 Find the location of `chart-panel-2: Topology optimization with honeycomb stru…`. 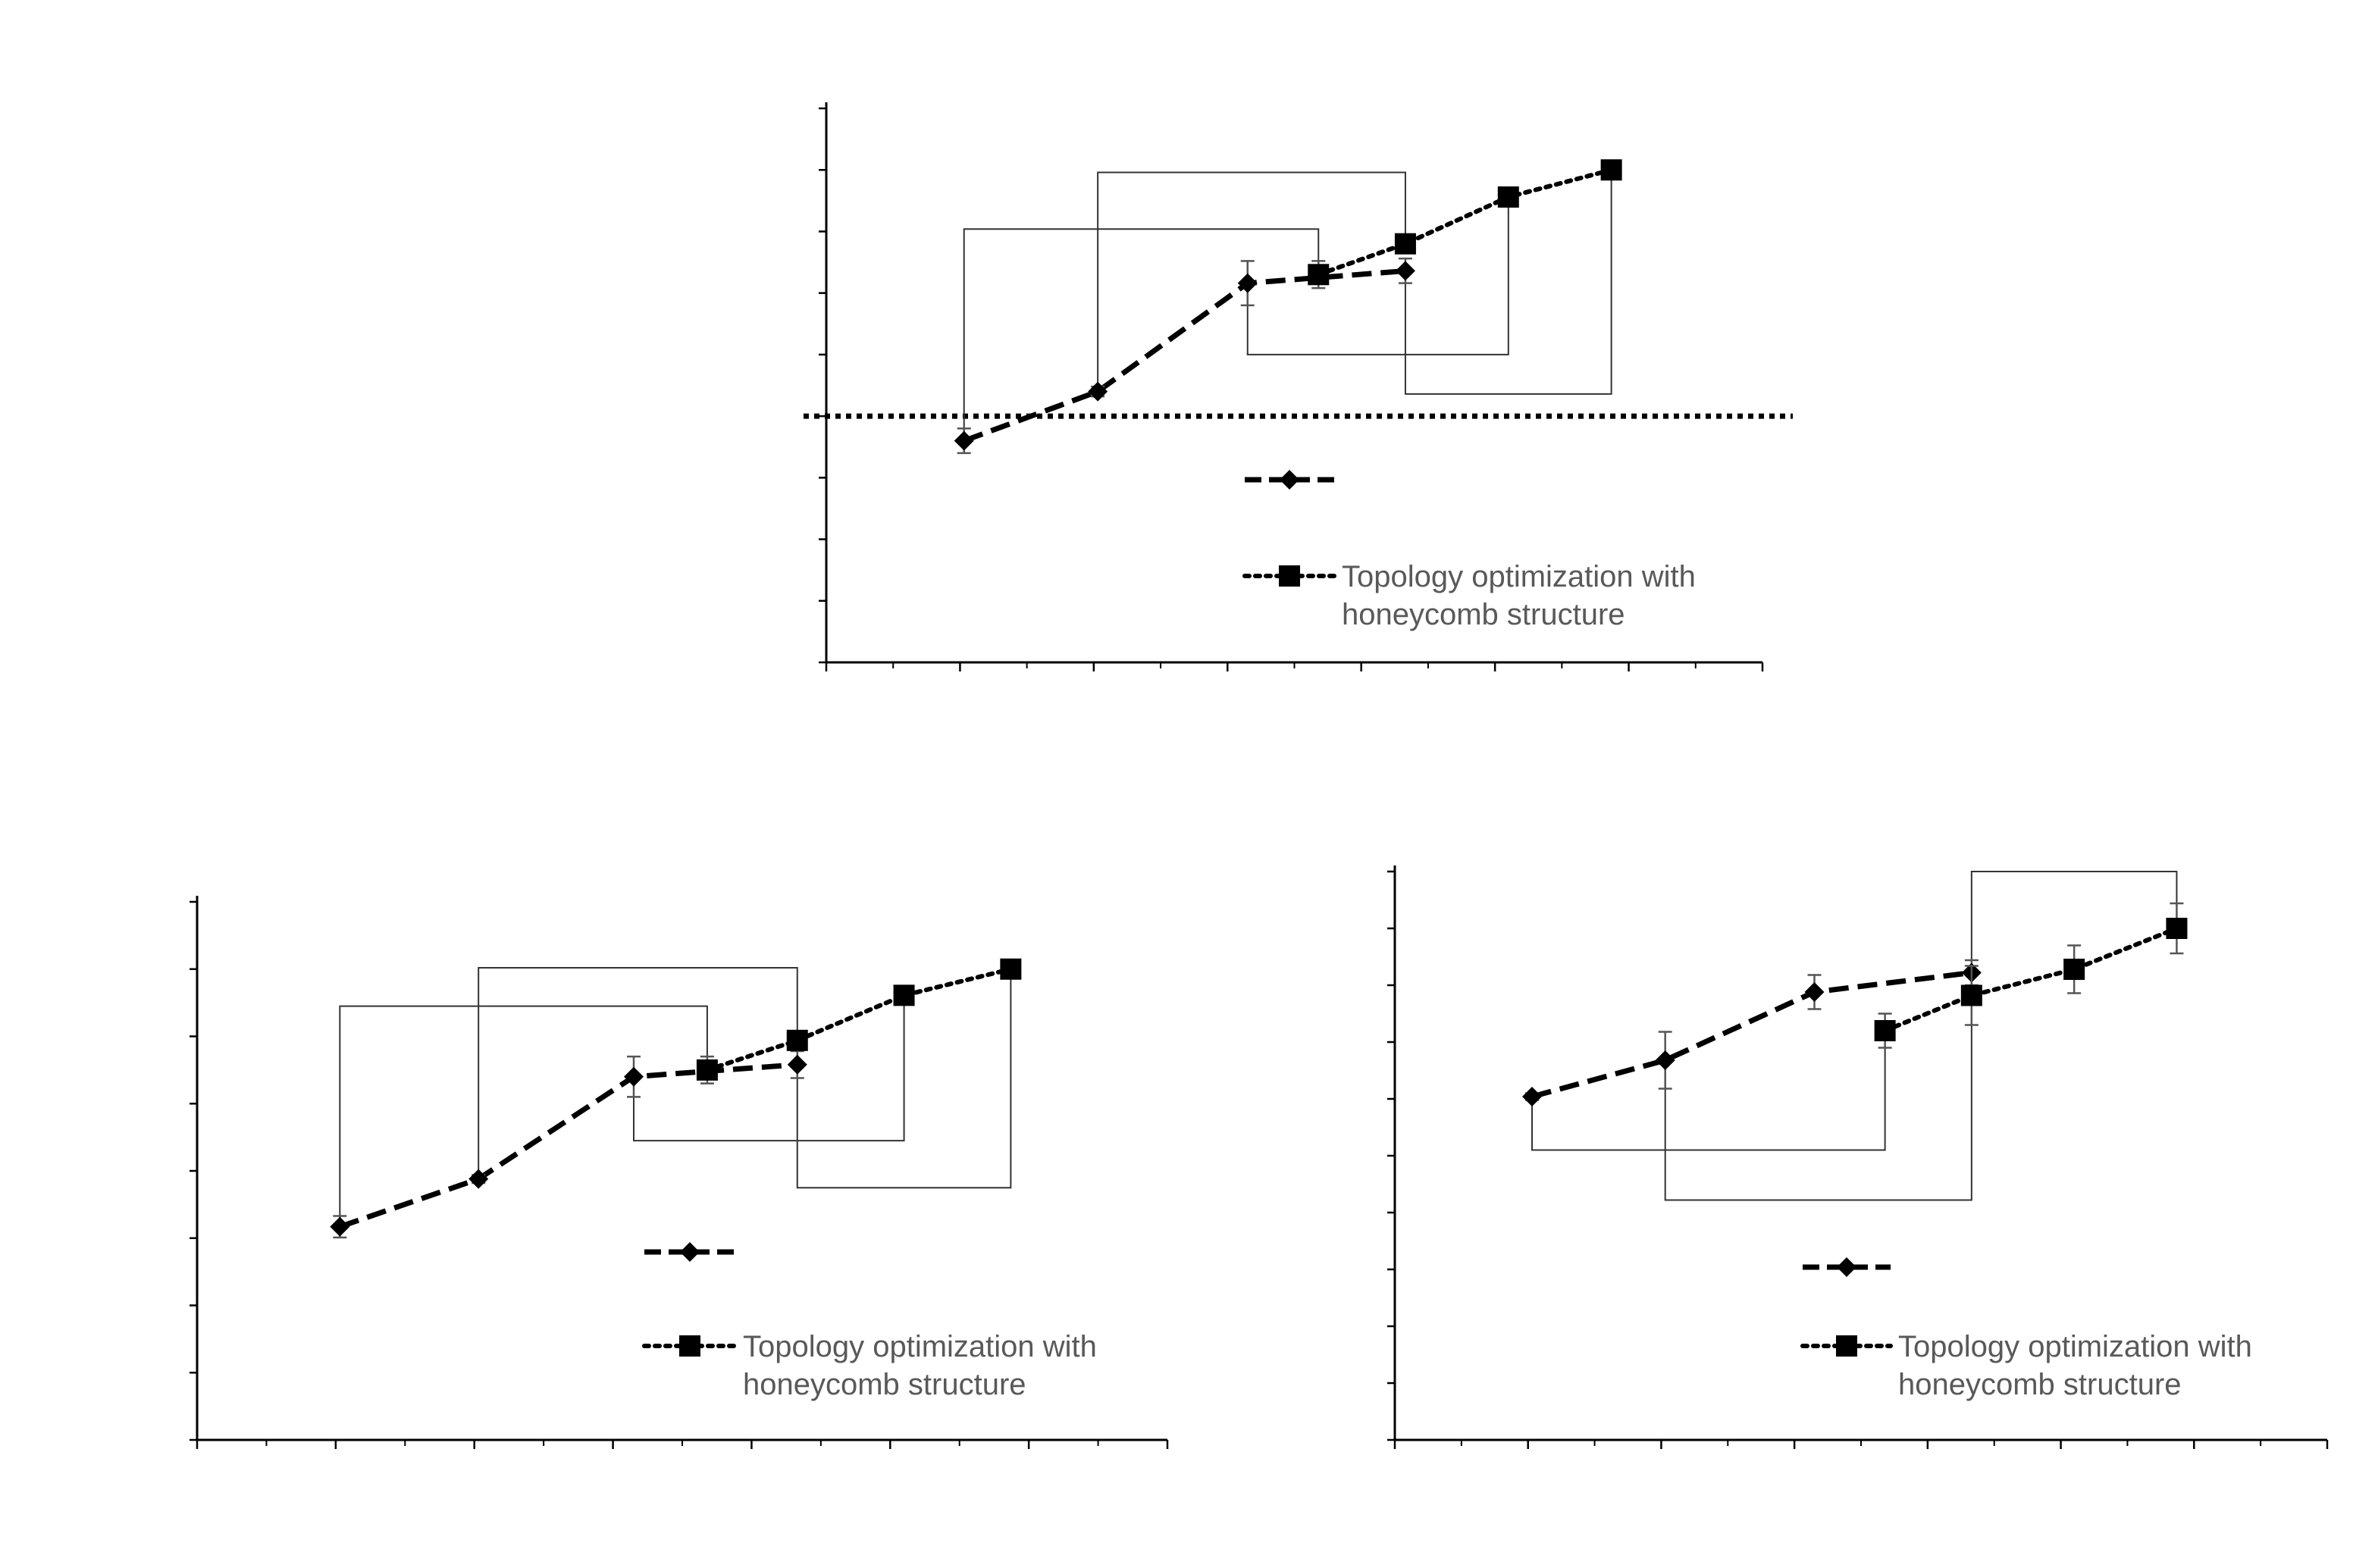

chart-panel-2: Topology optimization with honeycomb stru… is located at coordinates (1858, 1157).